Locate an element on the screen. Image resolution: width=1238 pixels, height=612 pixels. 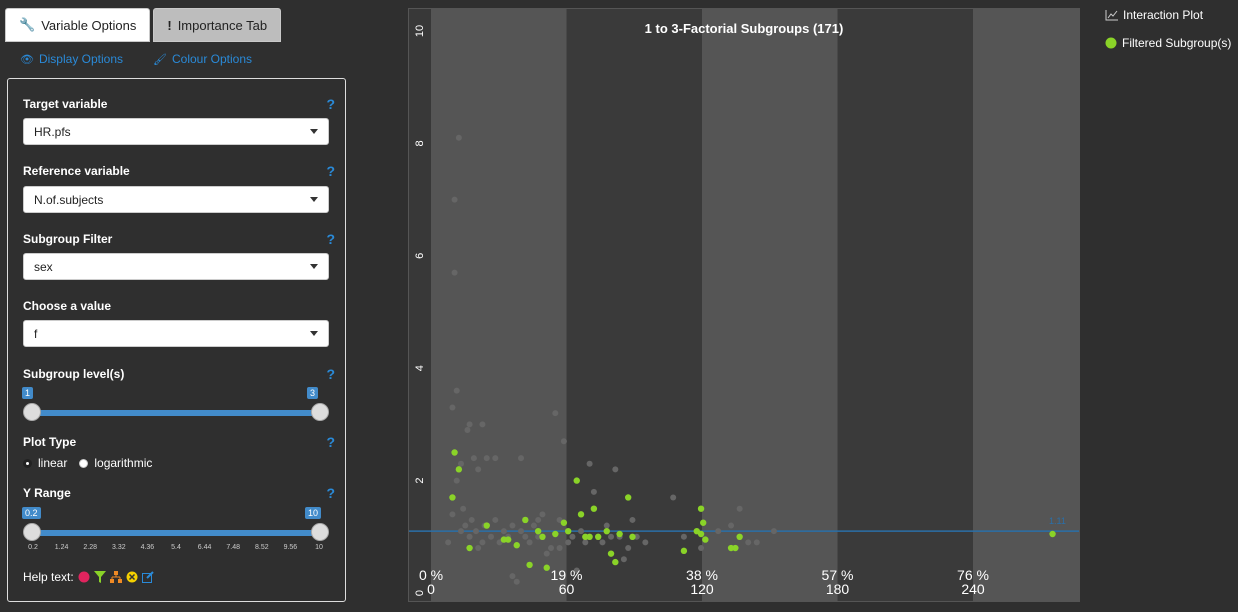
radio-linear is located at coordinates (27, 463).